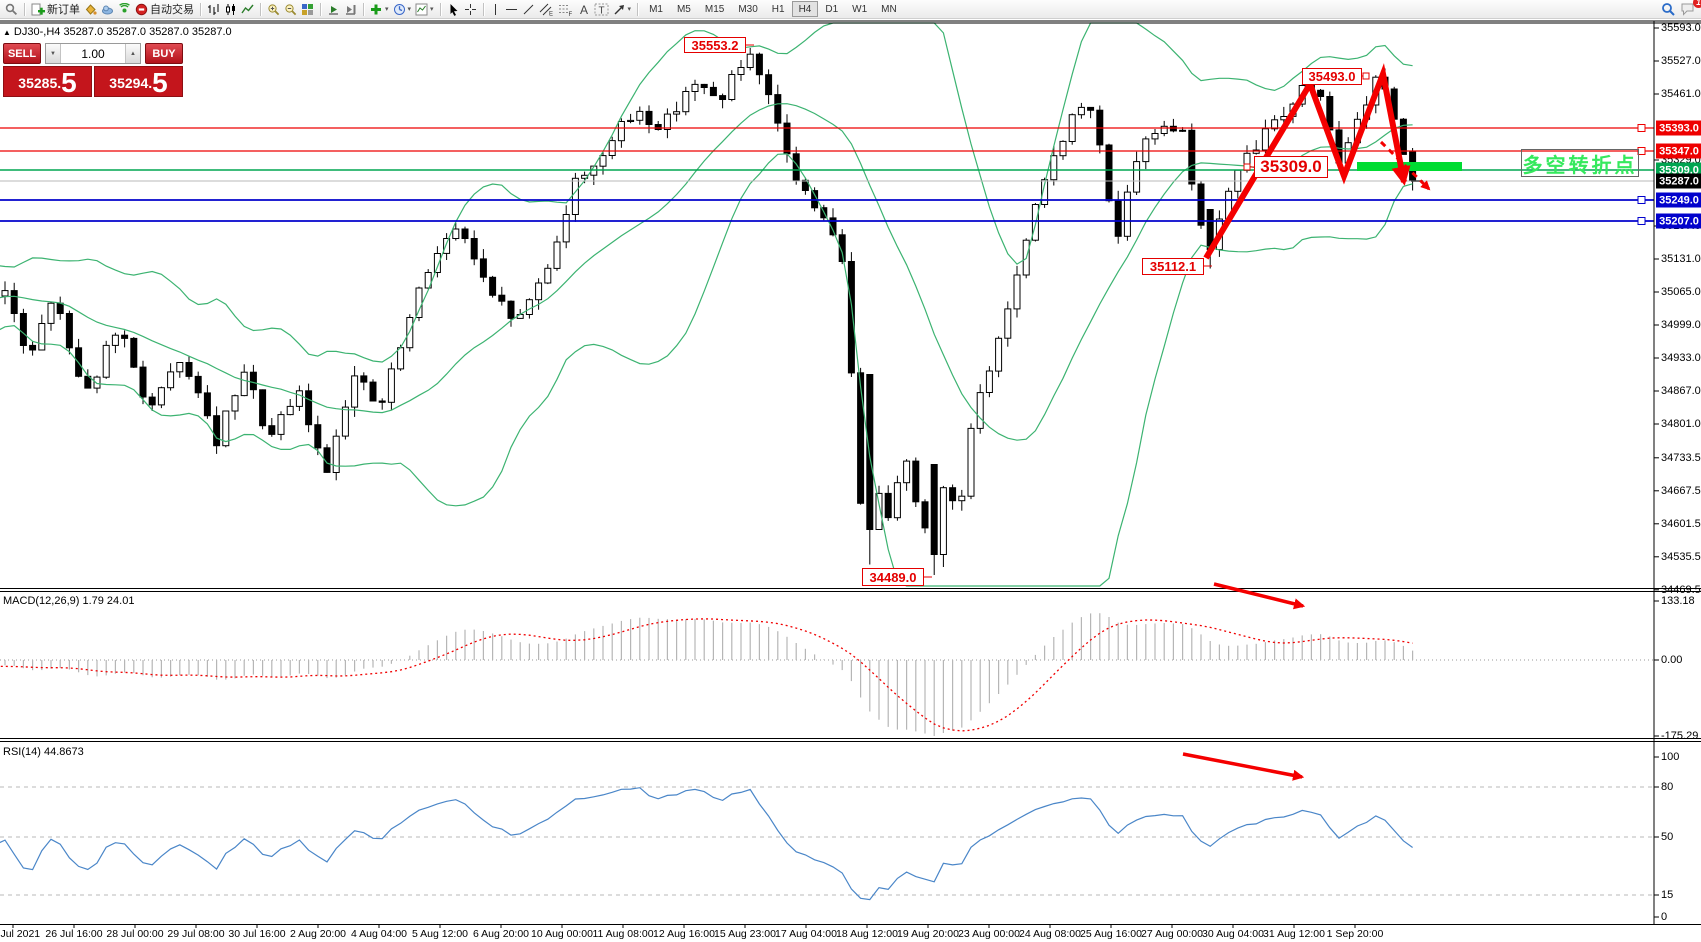 The width and height of the screenshot is (1701, 942). What do you see at coordinates (93, 53) in the screenshot?
I see `volume-input` at bounding box center [93, 53].